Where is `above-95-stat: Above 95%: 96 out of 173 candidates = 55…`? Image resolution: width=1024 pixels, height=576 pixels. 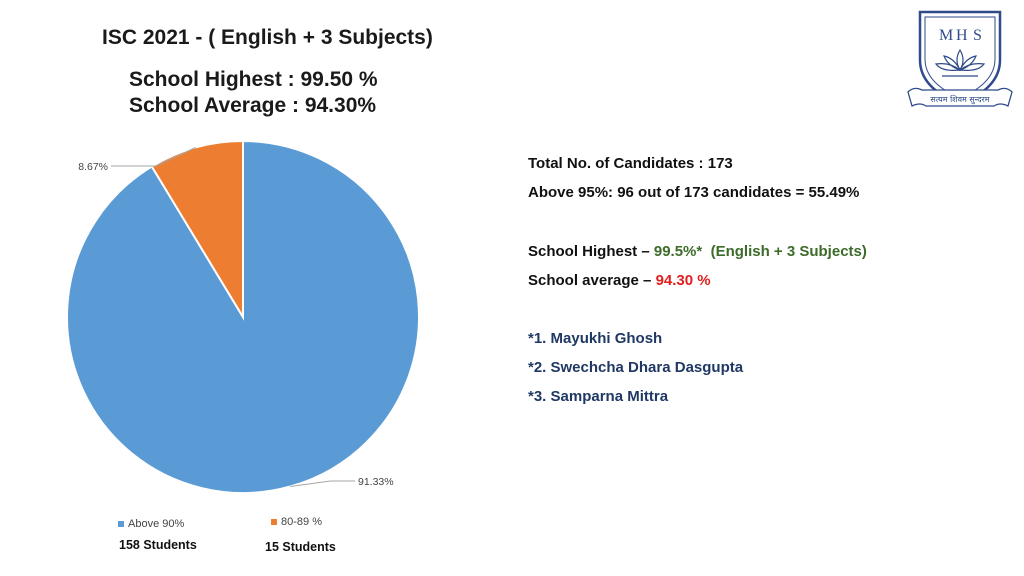
above-95-stat: Above 95%: 96 out of 173 candidates = 55… is located at coordinates (694, 192).